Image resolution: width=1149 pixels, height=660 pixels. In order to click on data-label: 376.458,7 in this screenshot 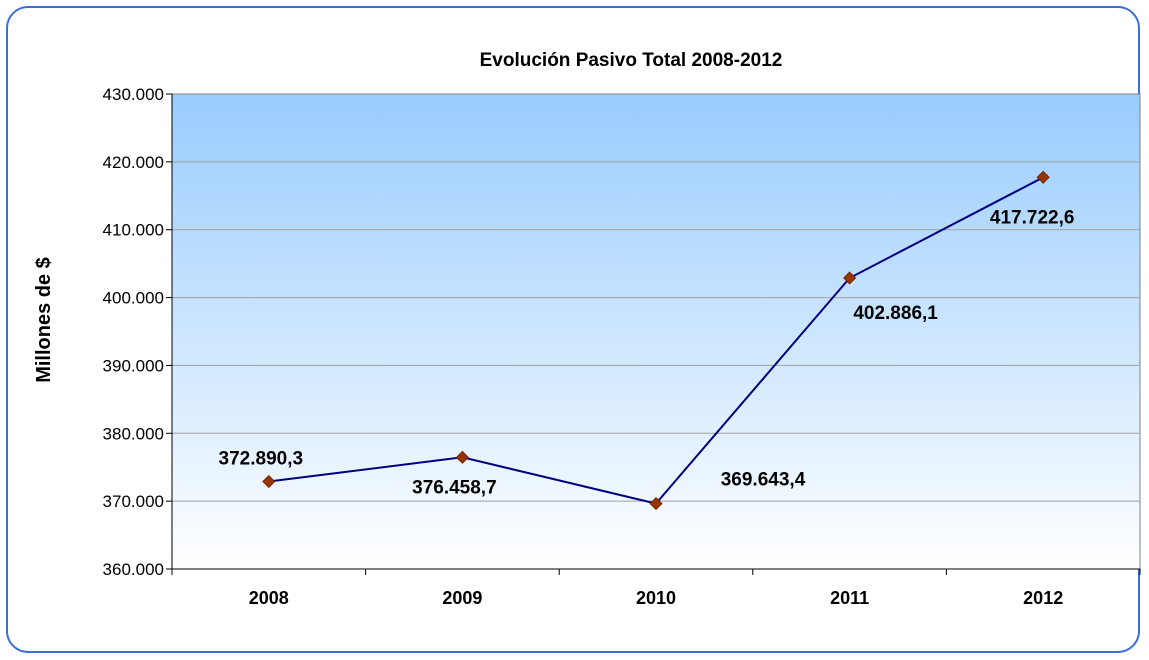, I will do `click(454, 487)`.